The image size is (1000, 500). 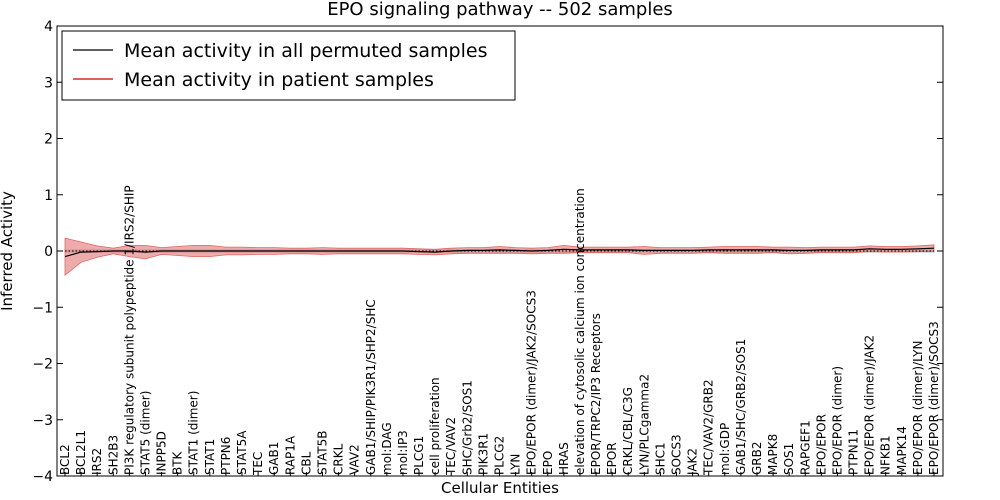 What do you see at coordinates (725, 449) in the screenshot?
I see `x-tick-label: mol:GDP` at bounding box center [725, 449].